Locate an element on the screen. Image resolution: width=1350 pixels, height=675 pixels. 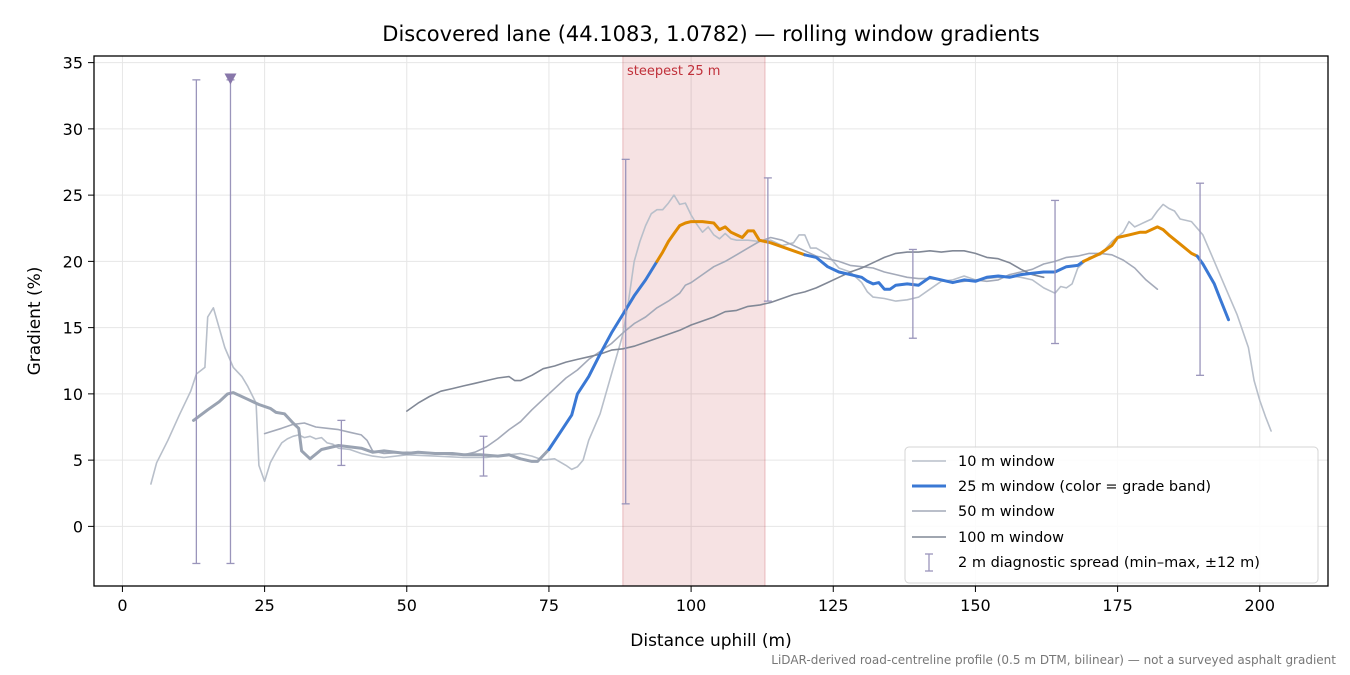
legend-box is located at coordinates (1111, 515).